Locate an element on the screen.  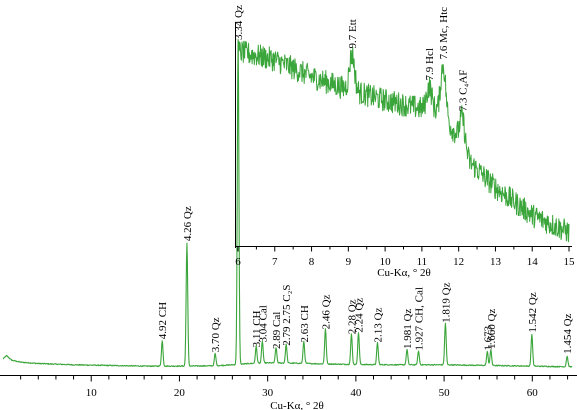
x-tick-label: 40 is located at coordinates (356, 393).